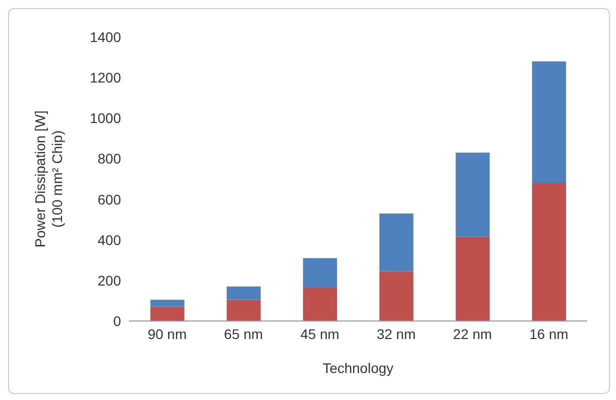 This screenshot has height=400, width=616. What do you see at coordinates (548, 334) in the screenshot?
I see `x-tick-label: 16 nm` at bounding box center [548, 334].